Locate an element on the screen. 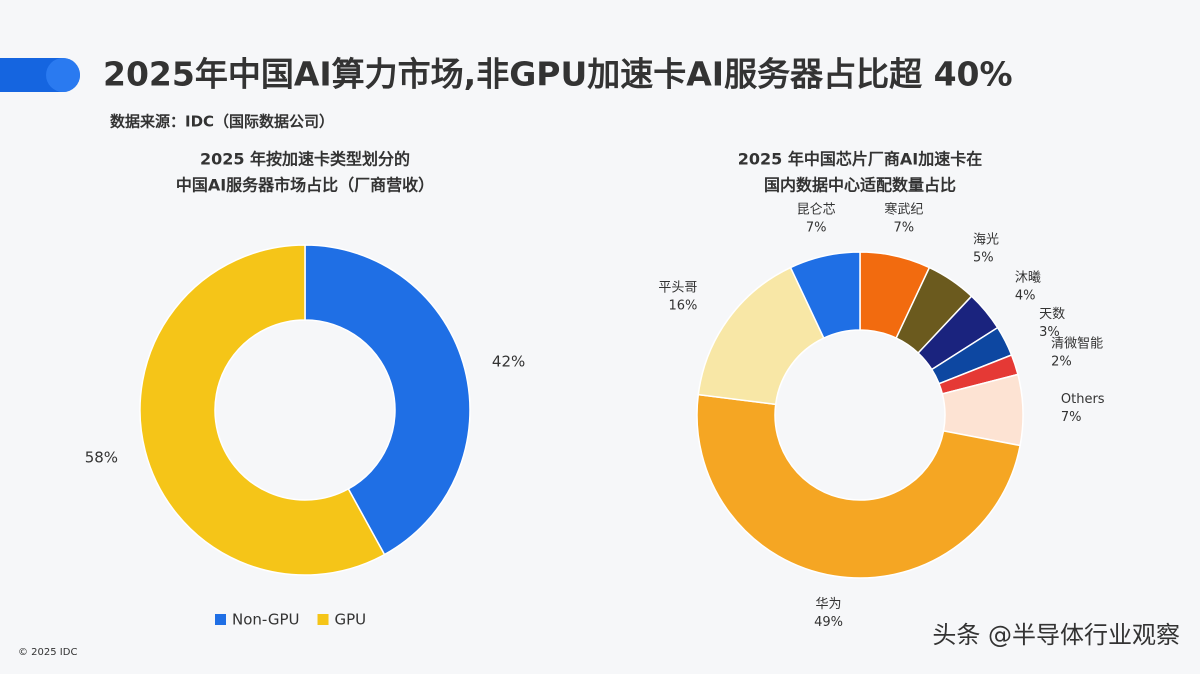 This screenshot has width=1200, height=674. category-label: 海光 is located at coordinates (986, 239).